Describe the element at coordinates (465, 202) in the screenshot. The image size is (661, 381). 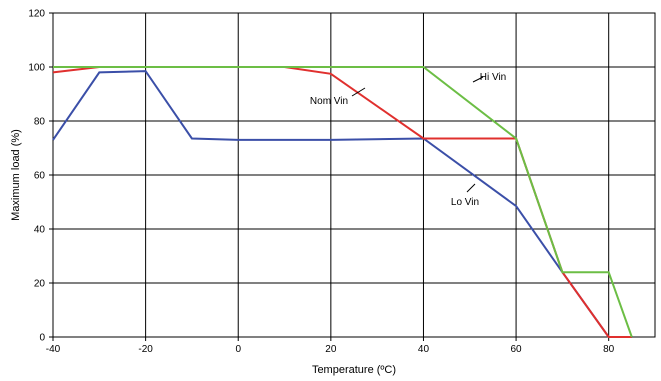
I see `series-label-lo-vin: Lo Vin` at that location.